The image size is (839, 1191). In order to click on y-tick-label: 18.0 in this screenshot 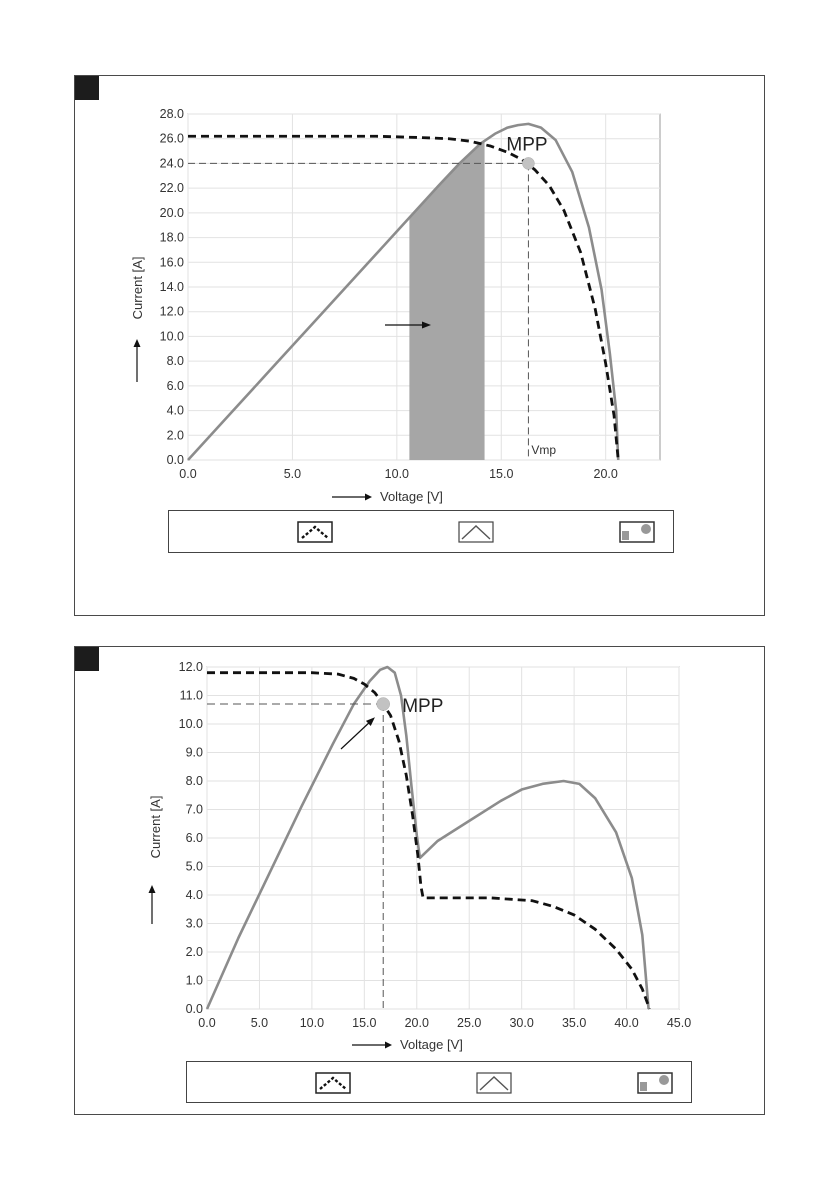, I will do `click(172, 238)`.